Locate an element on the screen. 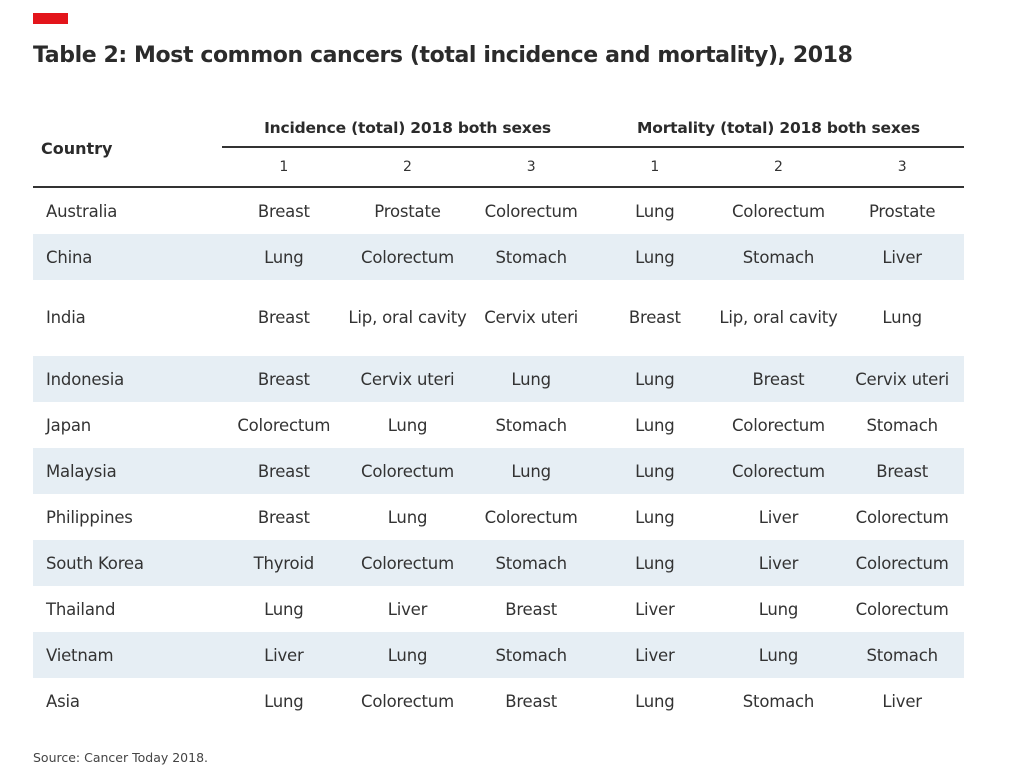 The image size is (1017, 776). country-cell: Japan is located at coordinates (69, 425).